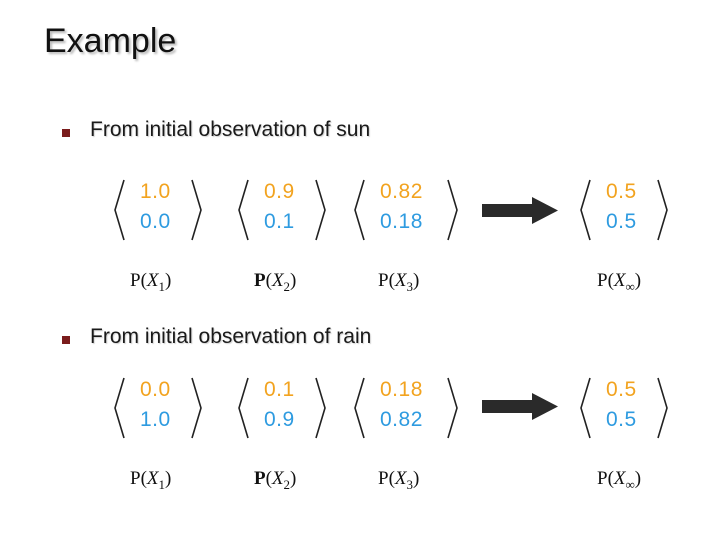  What do you see at coordinates (401, 191) in the screenshot?
I see `sun-probability: 0.82` at bounding box center [401, 191].